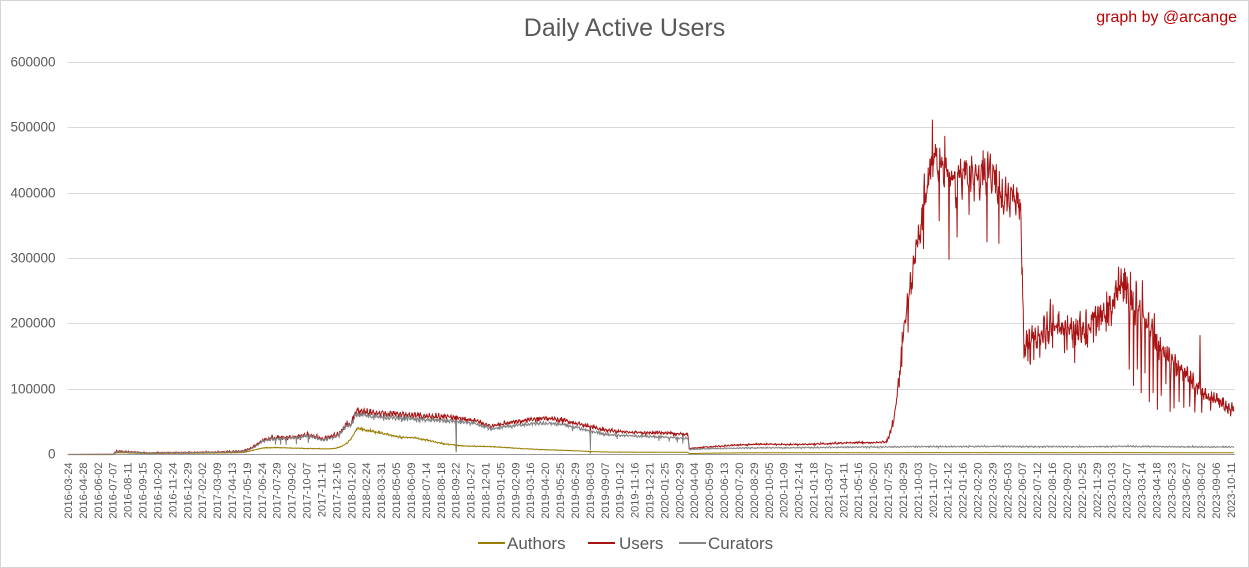 Image resolution: width=1249 pixels, height=568 pixels. Describe the element at coordinates (487, 491) in the screenshot. I see `svg-text: 2018-12-01` at that location.